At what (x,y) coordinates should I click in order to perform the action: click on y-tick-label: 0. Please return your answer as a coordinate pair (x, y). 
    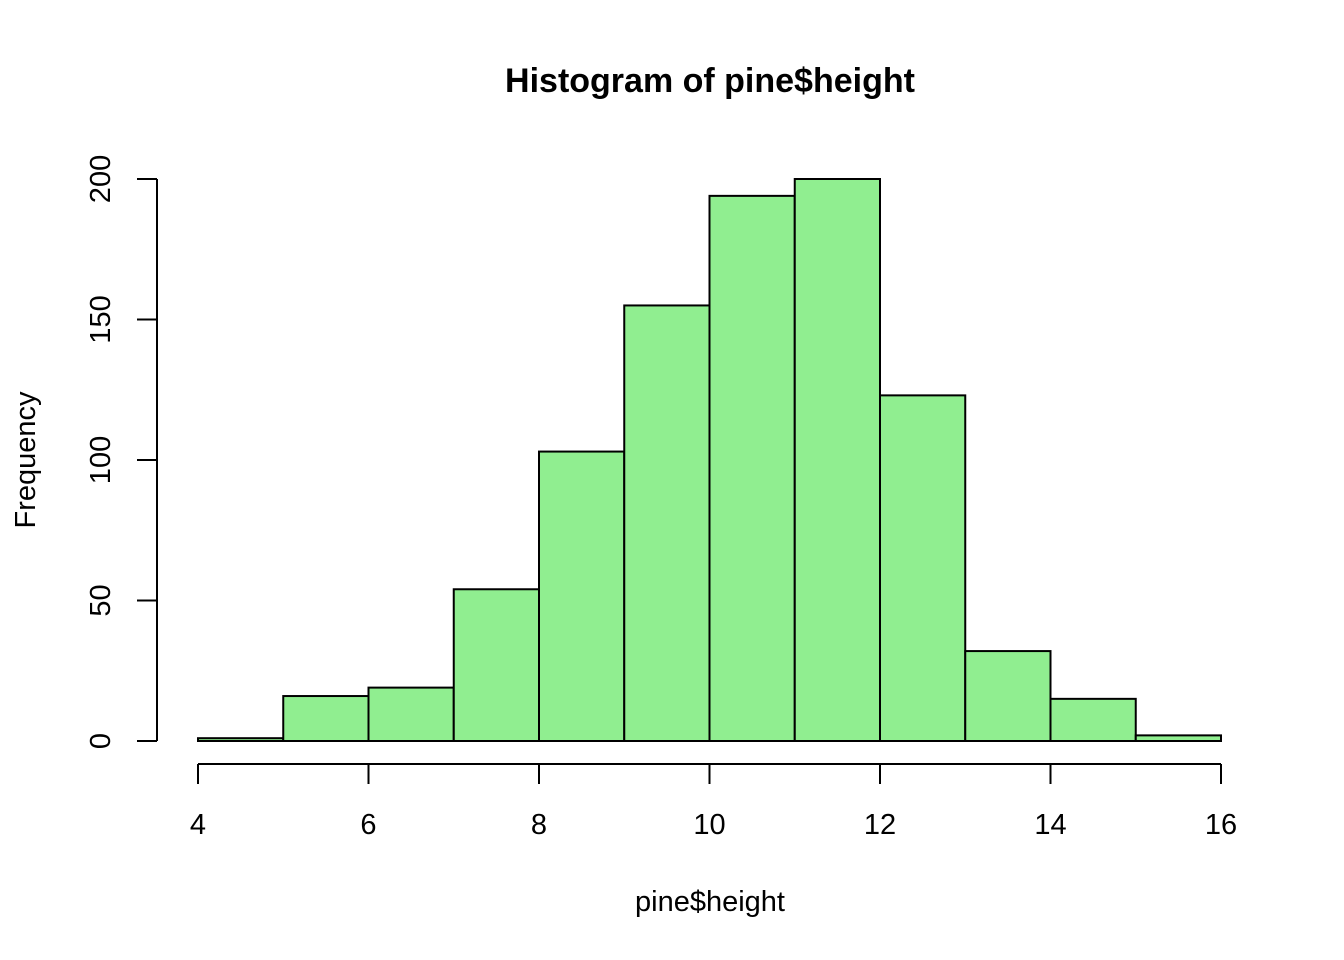
    Looking at the image, I should click on (101, 741).